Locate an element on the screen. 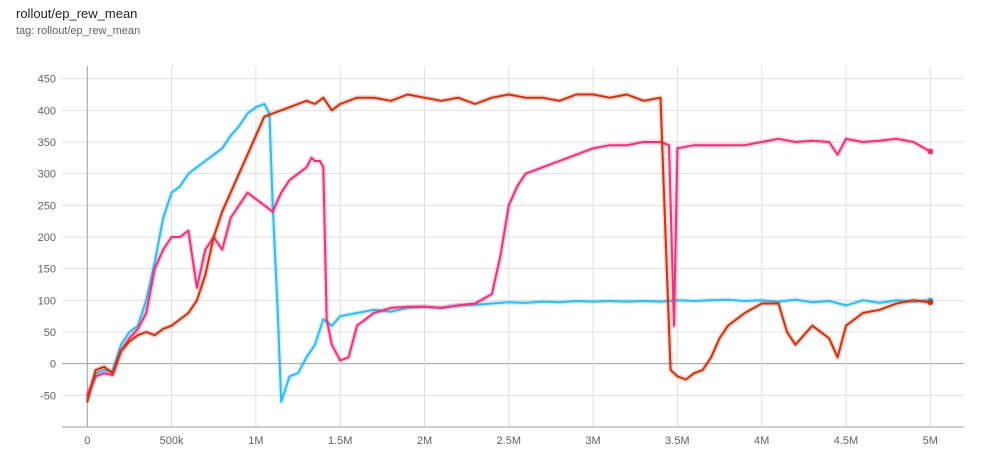  y-tick-label: 250 is located at coordinates (47, 206).